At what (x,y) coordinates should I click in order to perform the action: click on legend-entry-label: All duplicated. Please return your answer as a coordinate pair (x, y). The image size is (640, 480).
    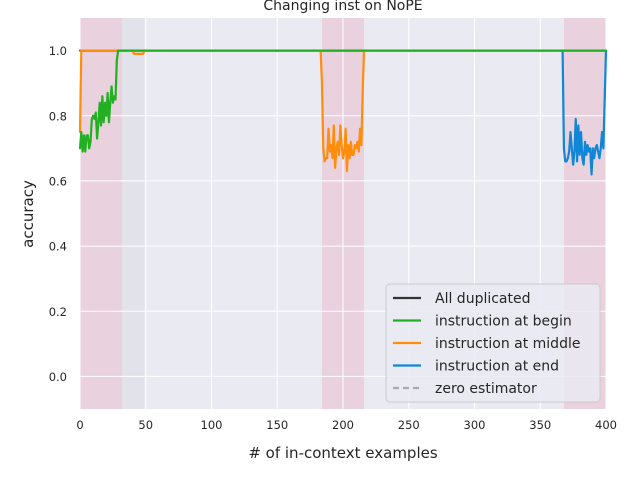
    Looking at the image, I should click on (483, 299).